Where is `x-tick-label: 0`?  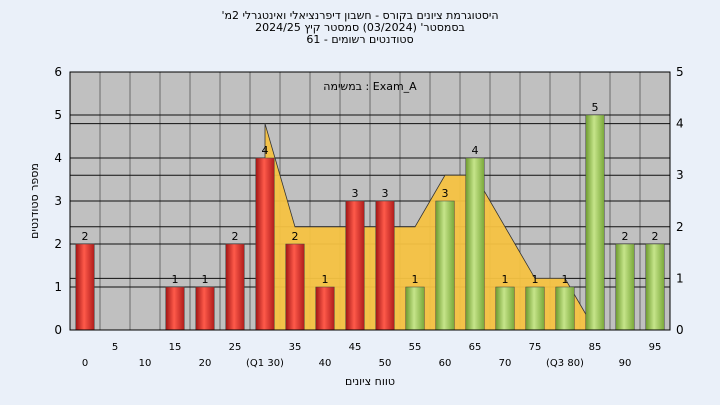
x-tick-label: 0 is located at coordinates (85, 363).